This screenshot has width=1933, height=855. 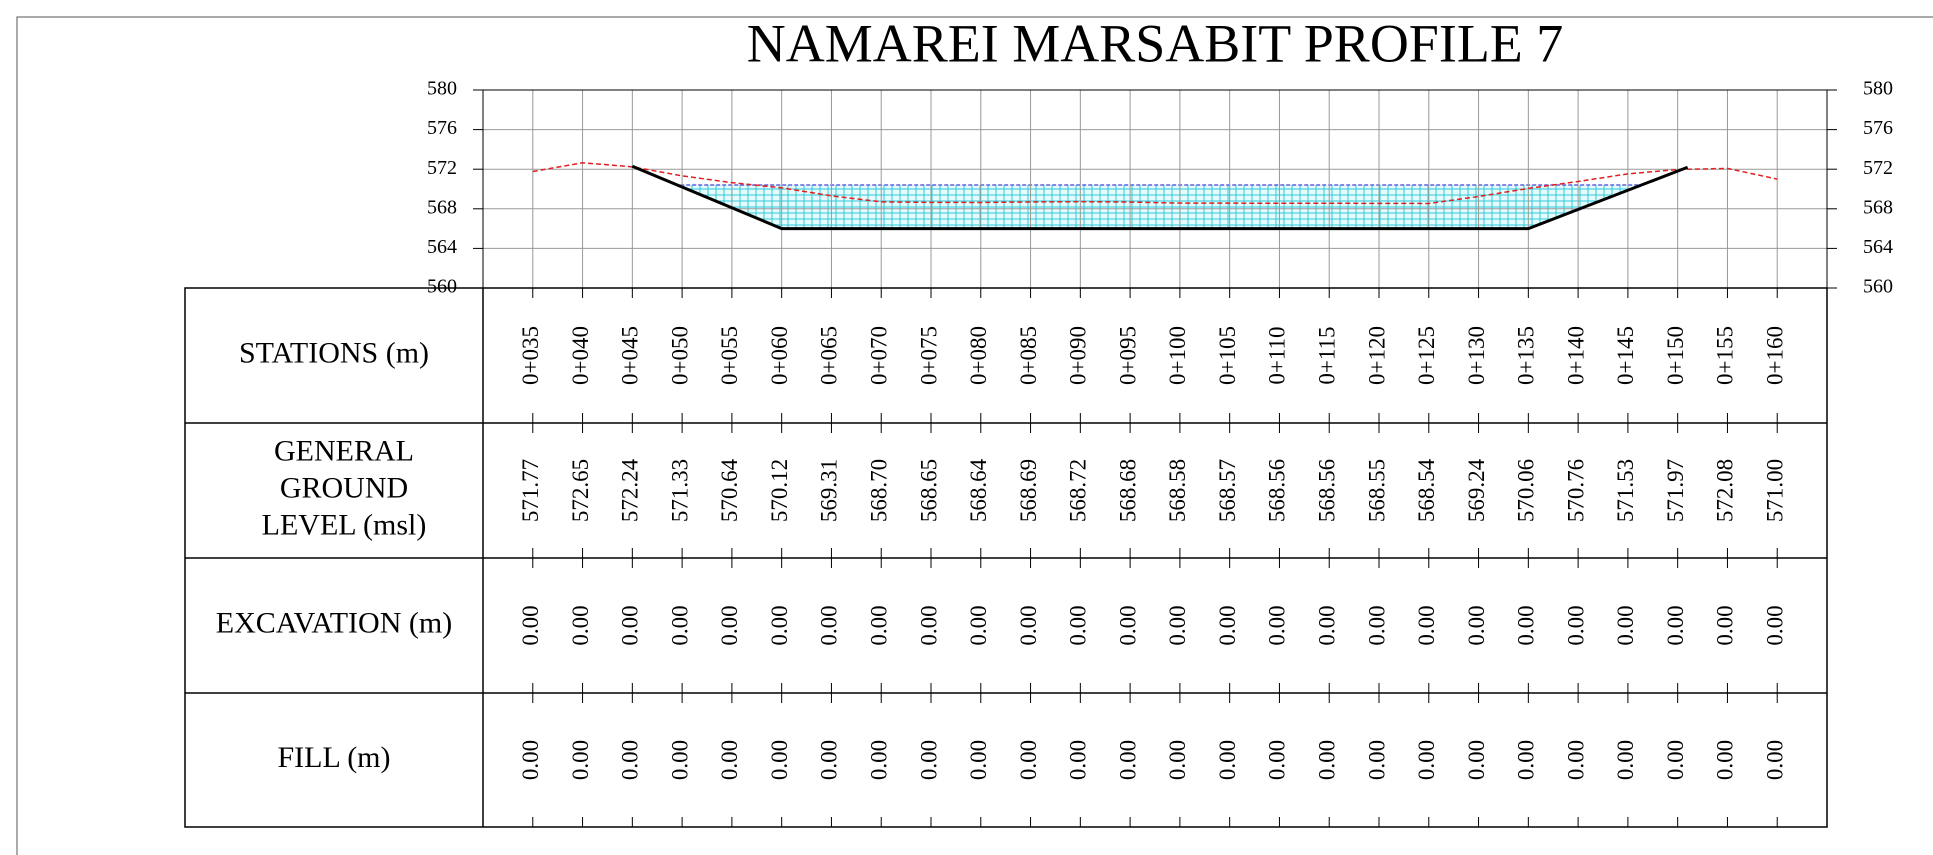 I want to click on y2-tick-label: 576, so click(x=1878, y=128).